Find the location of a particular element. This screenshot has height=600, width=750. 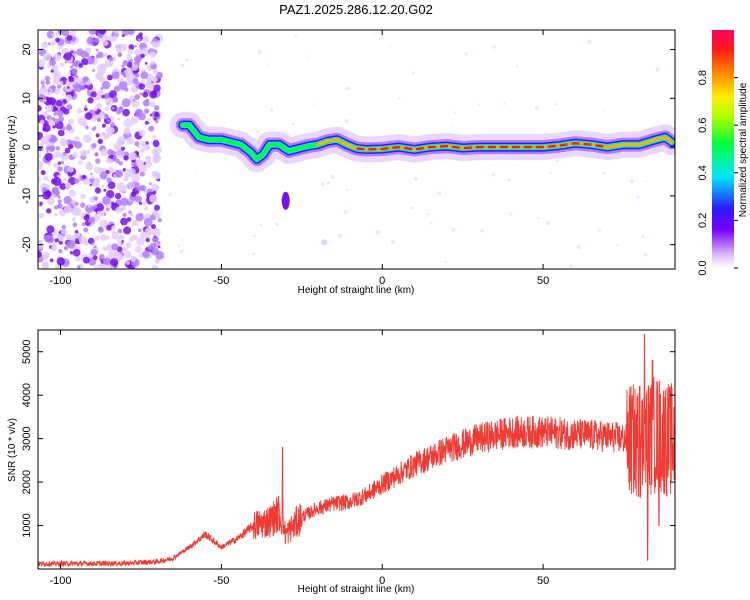

spec-ytick-label: -20 is located at coordinates (27, 245).